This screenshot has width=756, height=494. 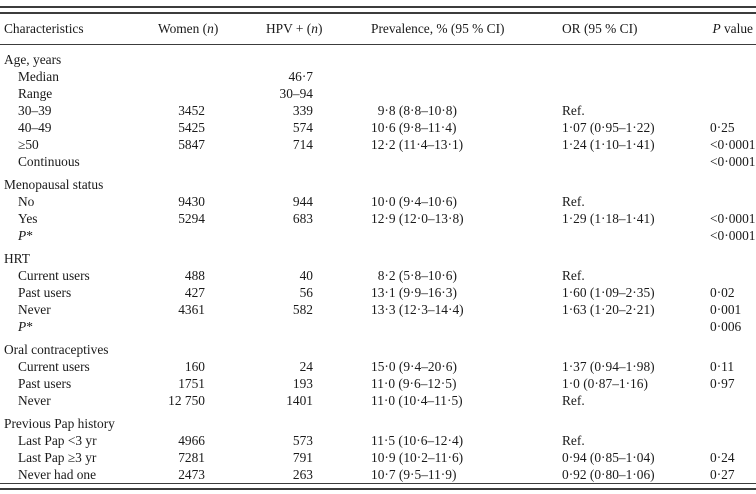 I want to click on cell-p: 0·25, so click(x=722, y=127).